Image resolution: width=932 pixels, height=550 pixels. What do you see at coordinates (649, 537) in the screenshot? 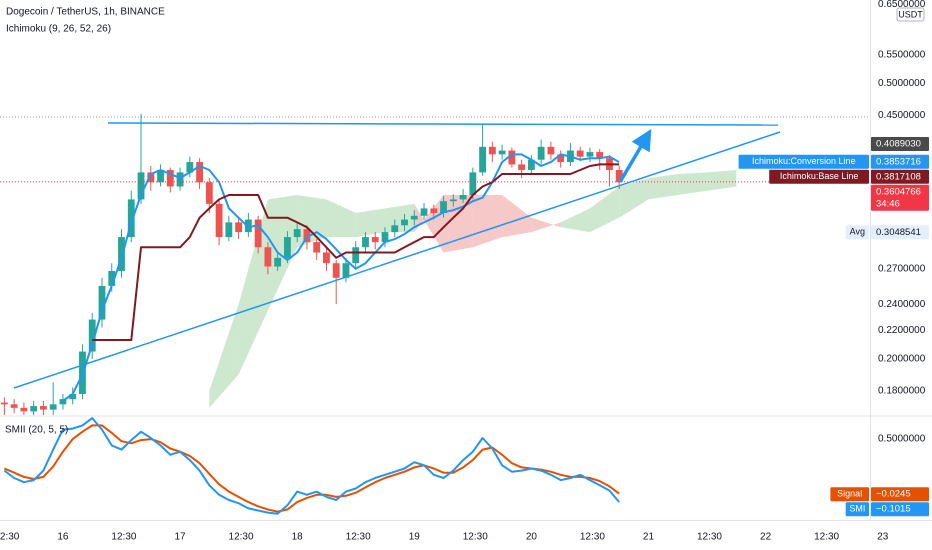
I see `x-tick-label: 21` at bounding box center [649, 537].